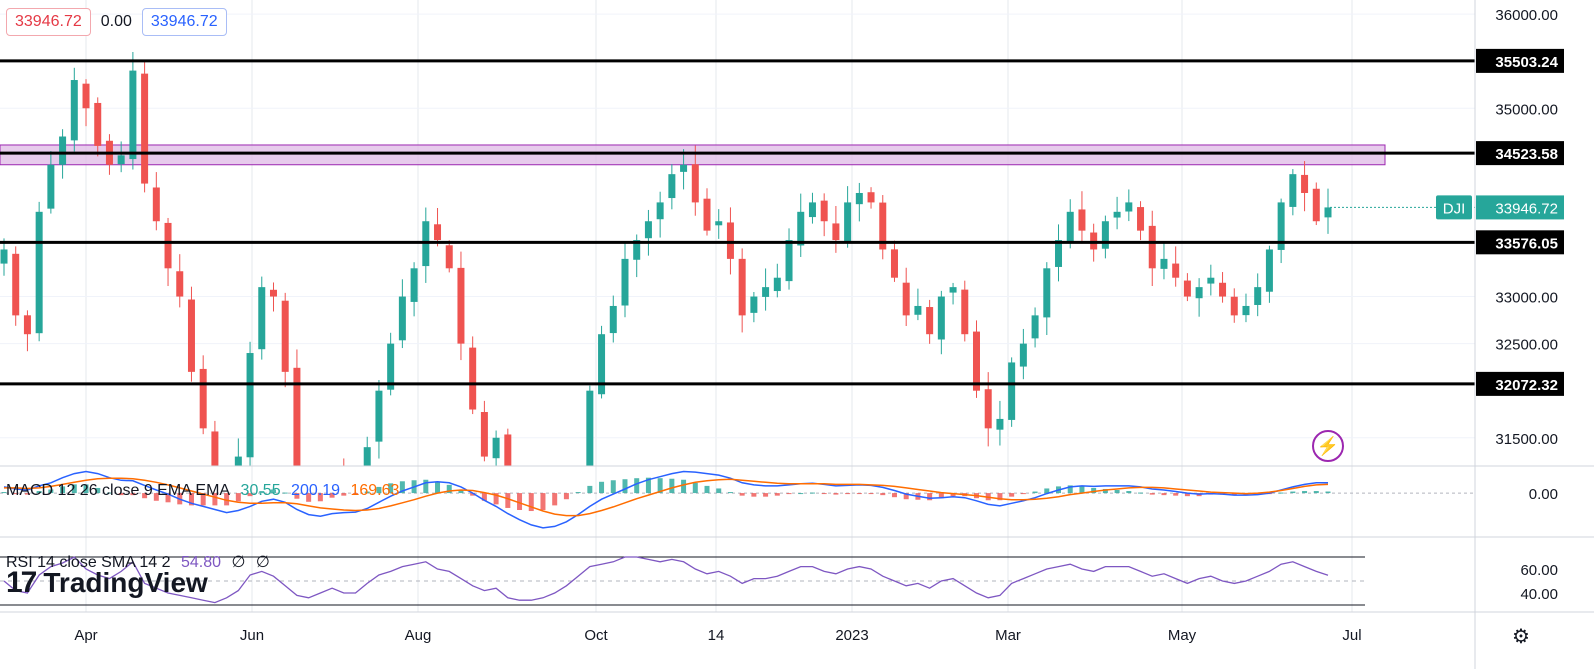  What do you see at coordinates (693, 155) in the screenshot?
I see `resistance-zone-rect` at bounding box center [693, 155].